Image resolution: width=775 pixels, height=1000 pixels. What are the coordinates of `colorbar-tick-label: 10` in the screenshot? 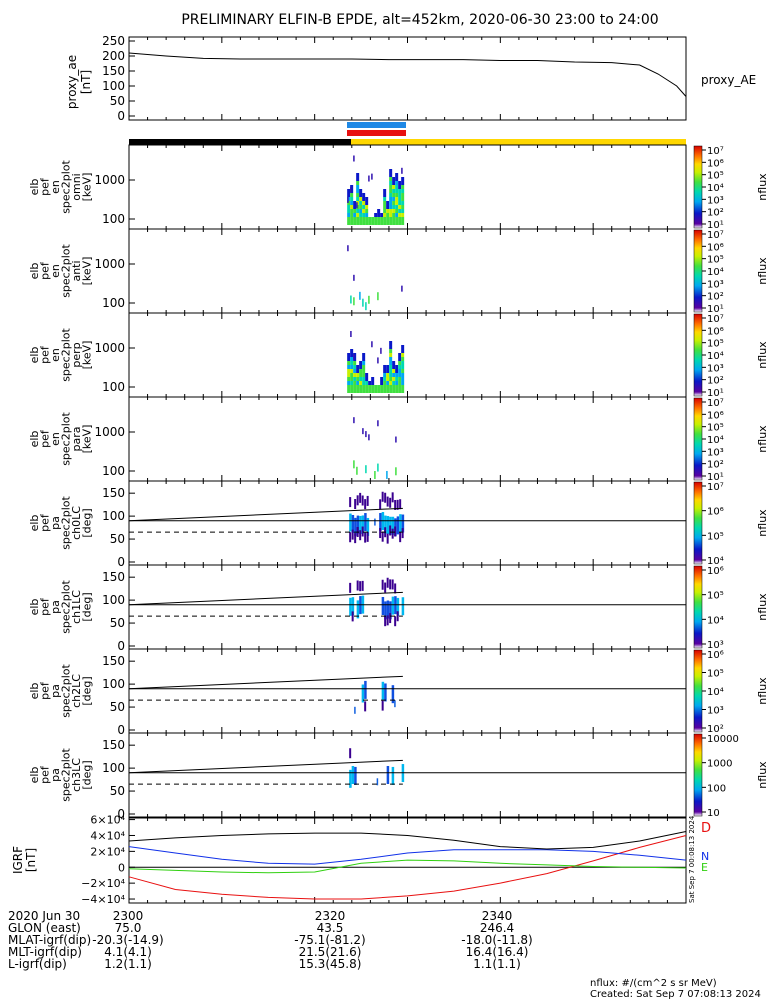 It's located at (713, 813).